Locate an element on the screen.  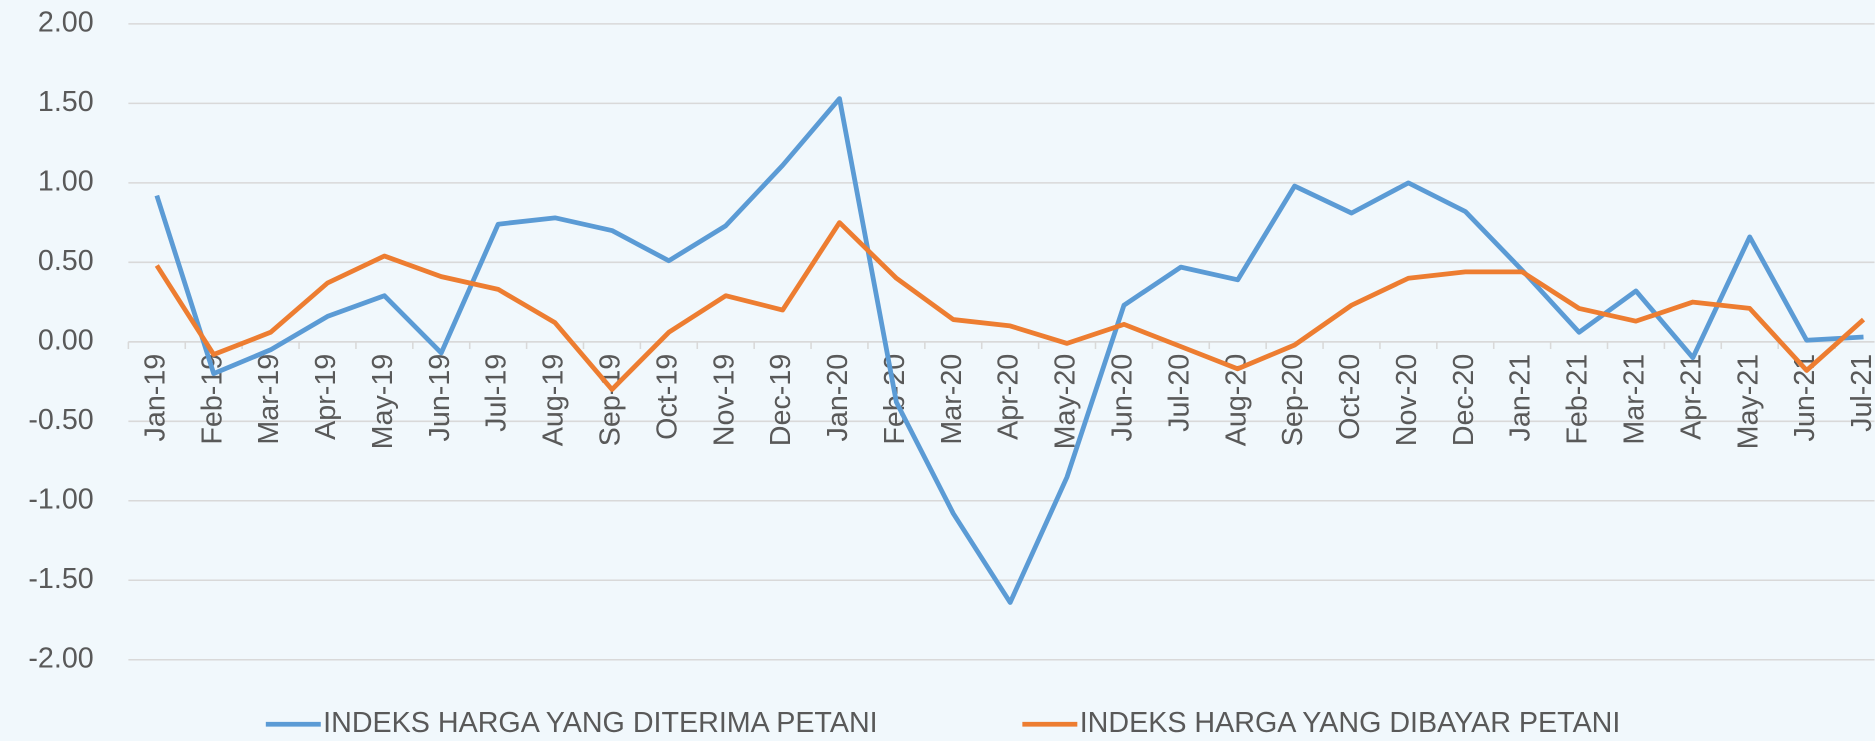
x-tick-label: Jun-20 is located at coordinates (1123, 398).